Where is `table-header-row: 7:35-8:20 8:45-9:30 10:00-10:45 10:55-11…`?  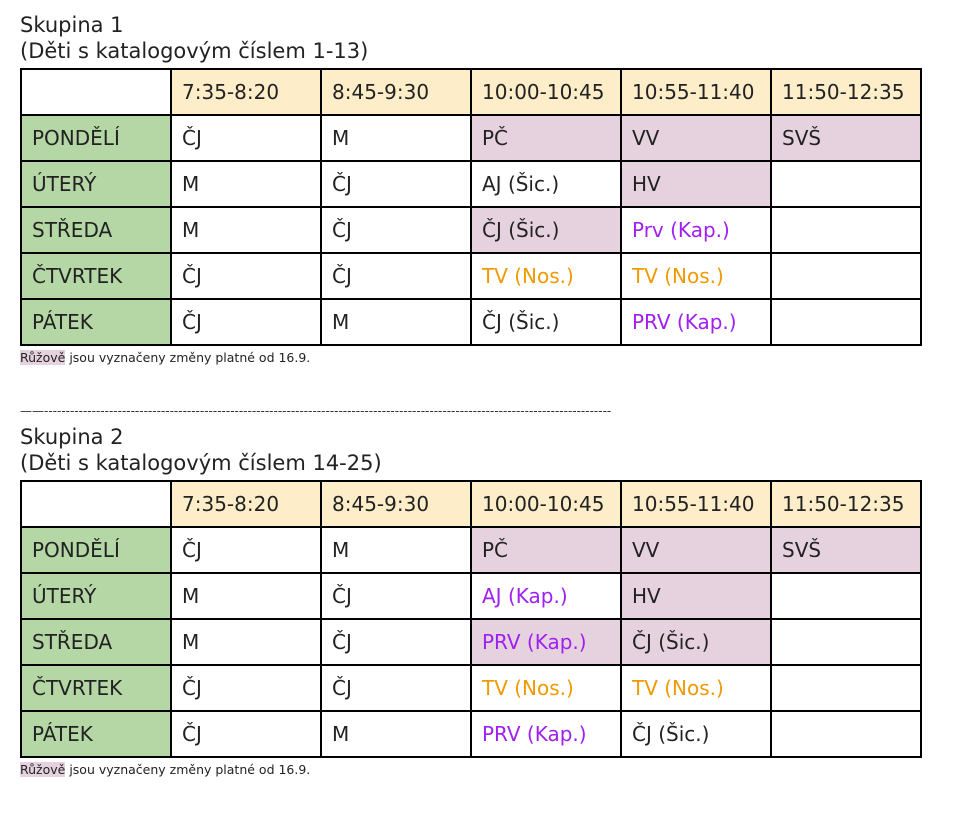
table-header-row: 7:35-8:20 8:45-9:30 10:00-10:45 10:55-11… is located at coordinates (471, 504).